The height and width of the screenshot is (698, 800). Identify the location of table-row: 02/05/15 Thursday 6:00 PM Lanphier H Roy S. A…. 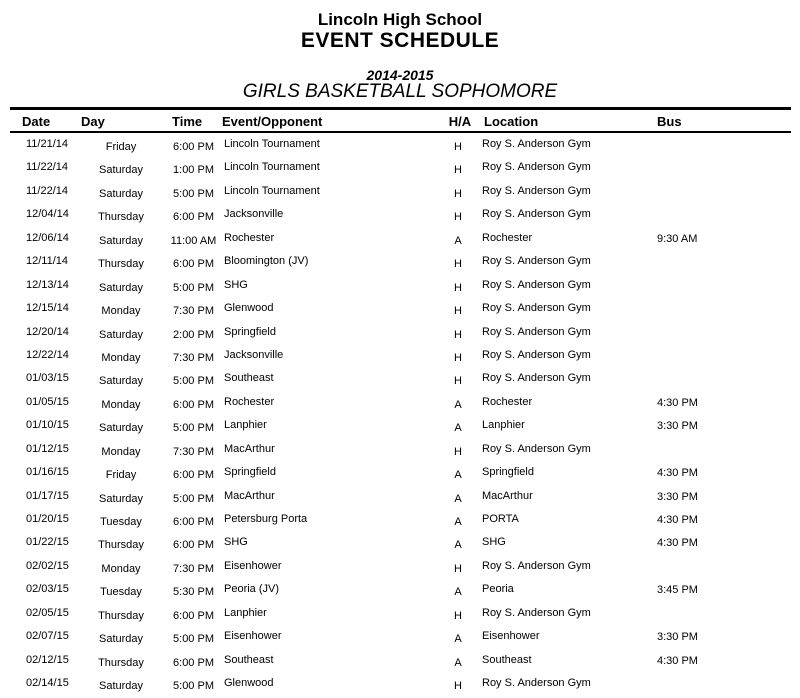
(400, 617).